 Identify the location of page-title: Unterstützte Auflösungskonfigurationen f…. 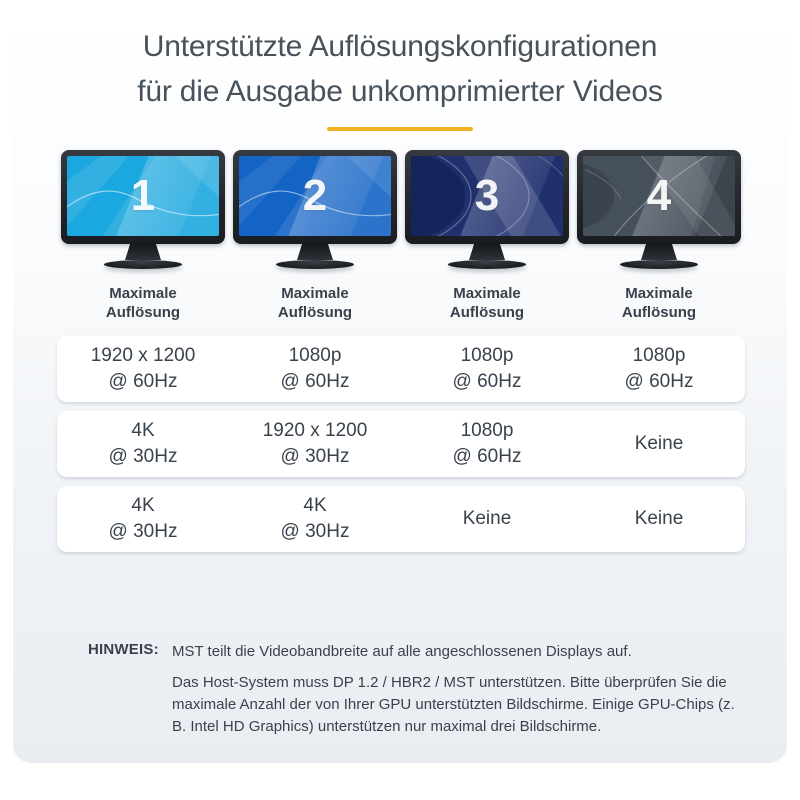
(400, 69).